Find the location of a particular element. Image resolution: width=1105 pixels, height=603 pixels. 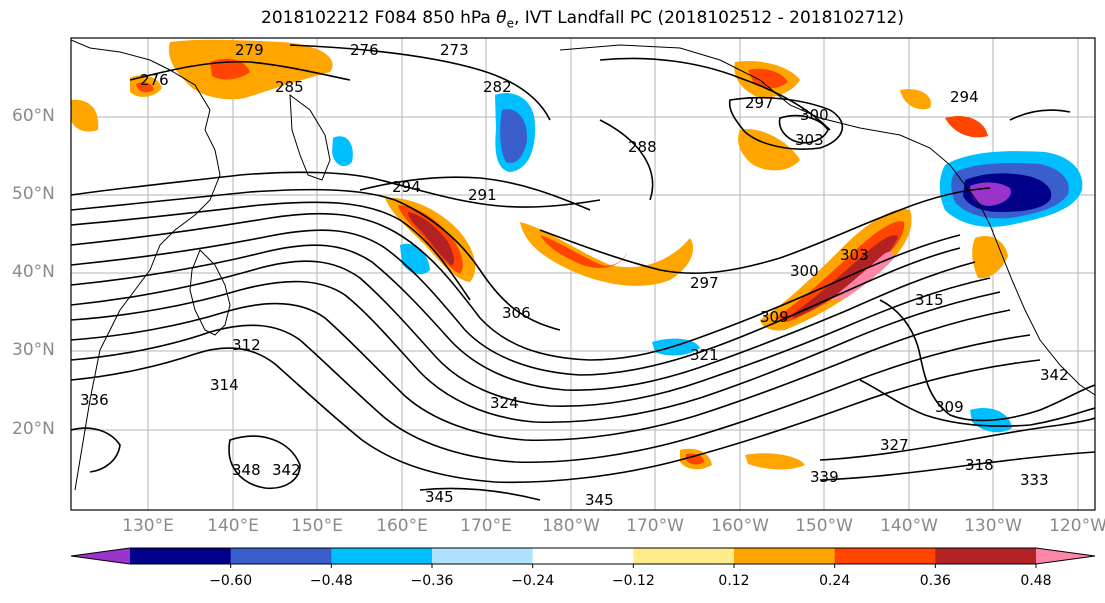

colorbar-outline is located at coordinates (583, 556).